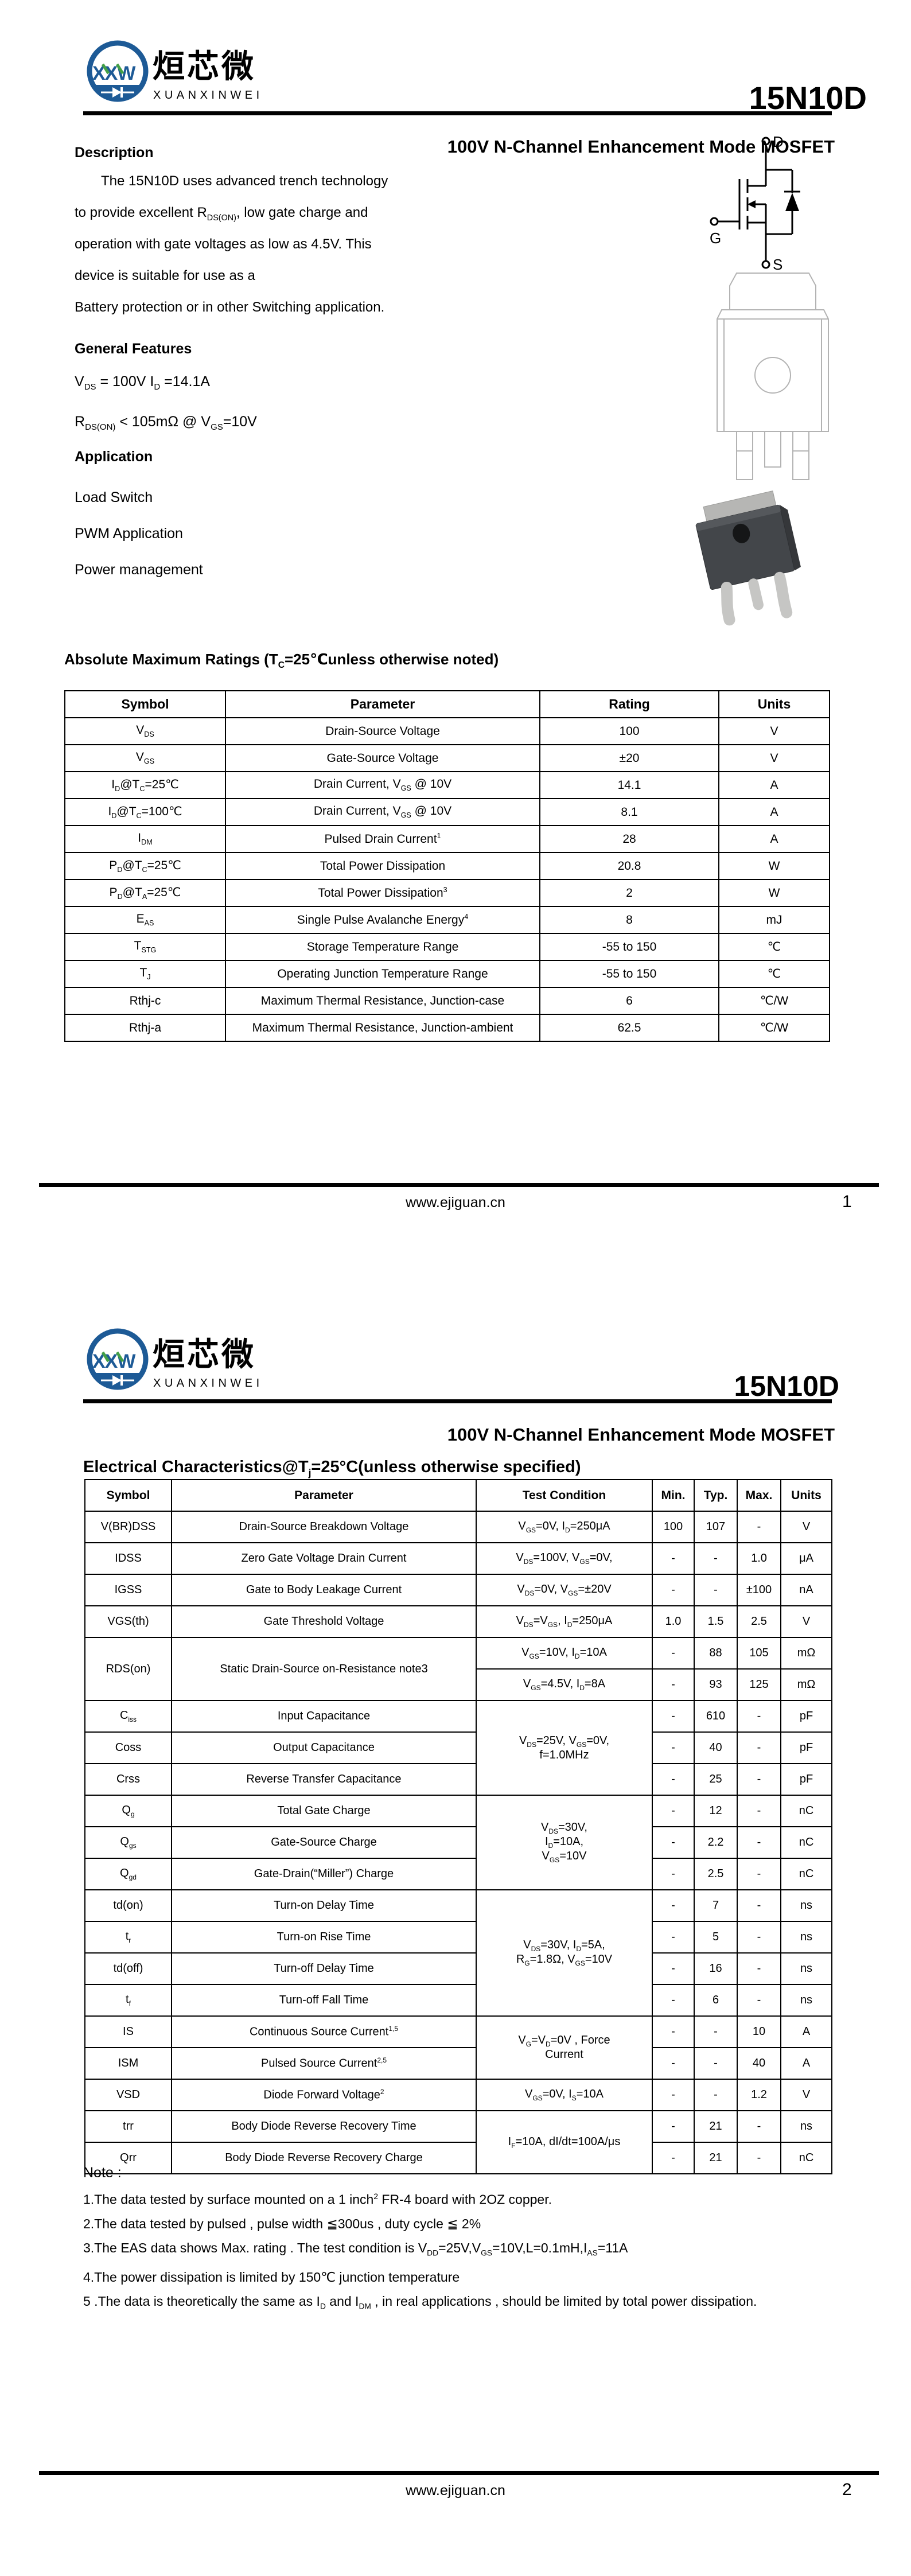  I want to click on table-cell: 1.0, so click(759, 1558).